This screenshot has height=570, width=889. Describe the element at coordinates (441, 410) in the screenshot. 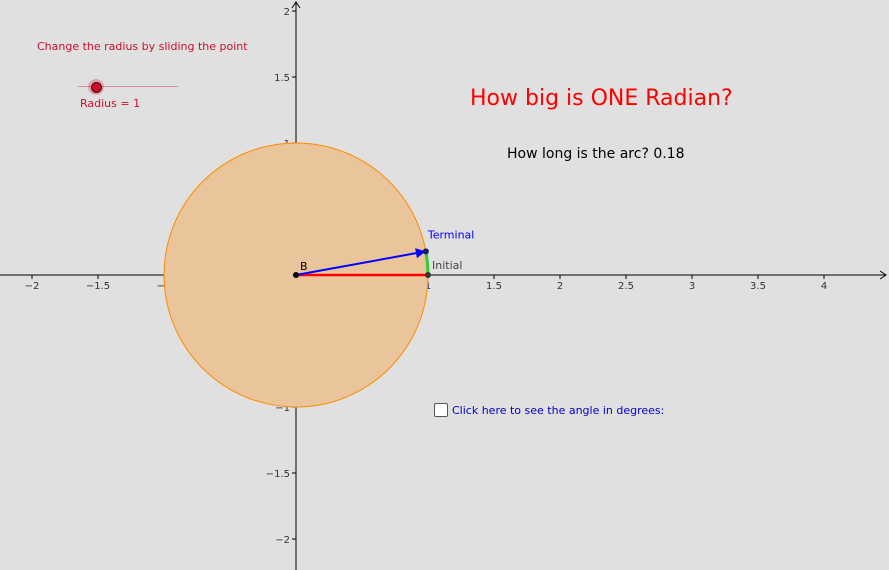

I see `degrees-checkbox` at that location.